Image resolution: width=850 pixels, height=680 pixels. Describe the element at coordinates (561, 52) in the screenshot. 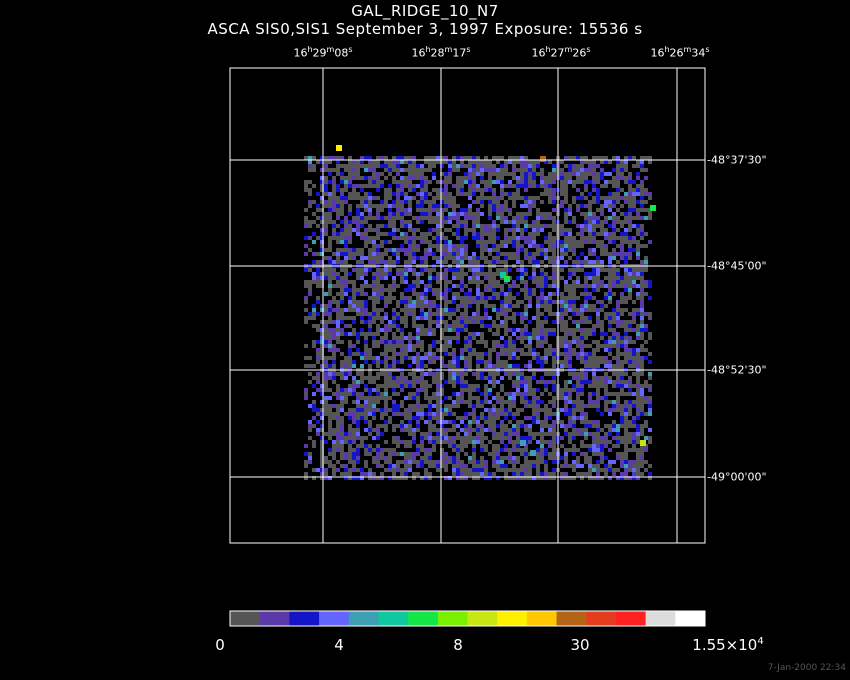

I see `ra-label-3: 16h27m26s` at that location.